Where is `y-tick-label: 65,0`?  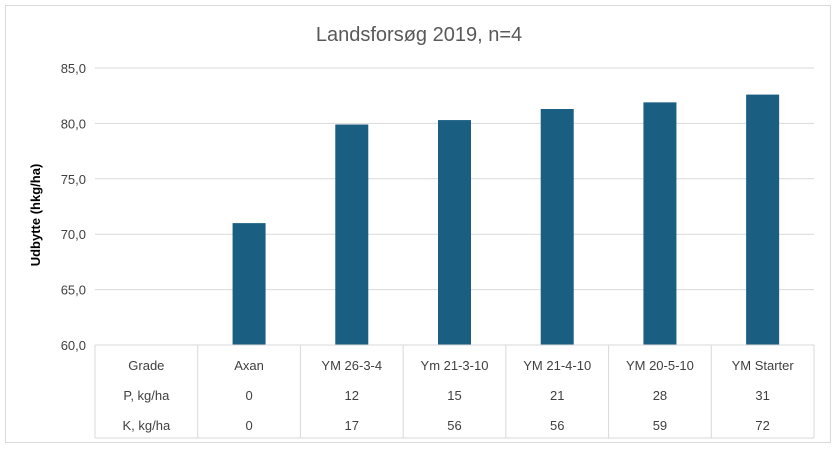
y-tick-label: 65,0 is located at coordinates (73, 290).